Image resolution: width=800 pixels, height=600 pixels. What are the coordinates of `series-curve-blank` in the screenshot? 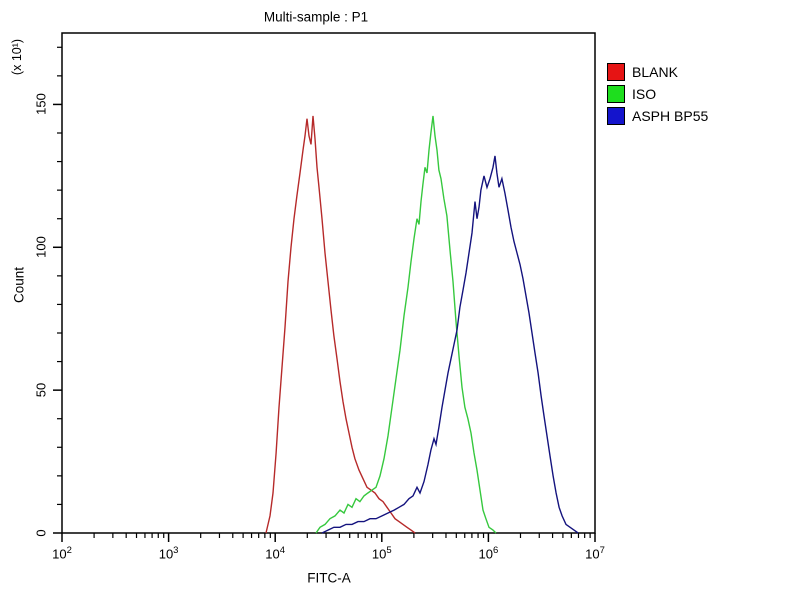 It's located at (340, 324).